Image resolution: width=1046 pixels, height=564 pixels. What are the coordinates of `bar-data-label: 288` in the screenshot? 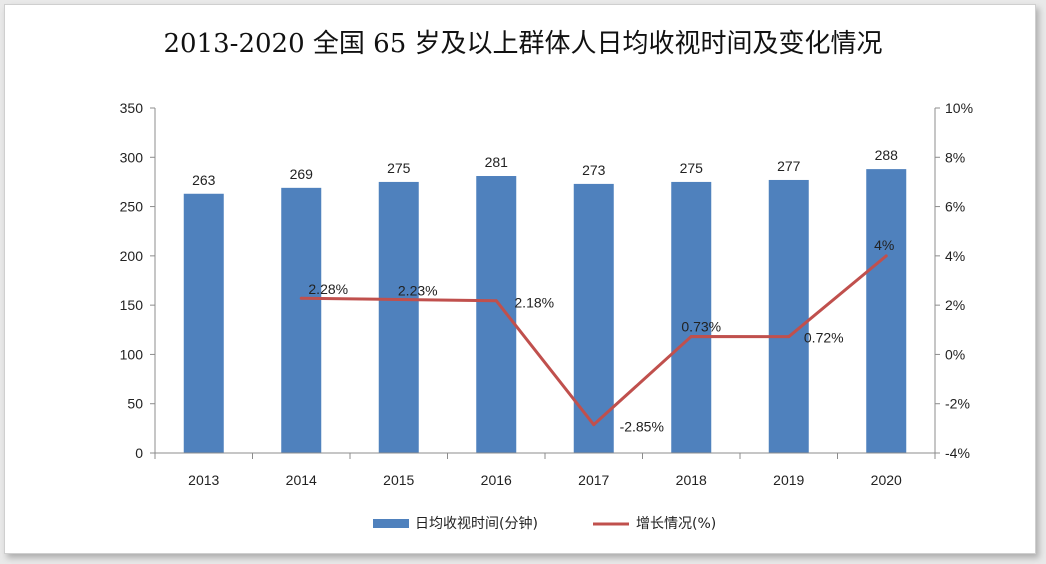 It's located at (887, 155).